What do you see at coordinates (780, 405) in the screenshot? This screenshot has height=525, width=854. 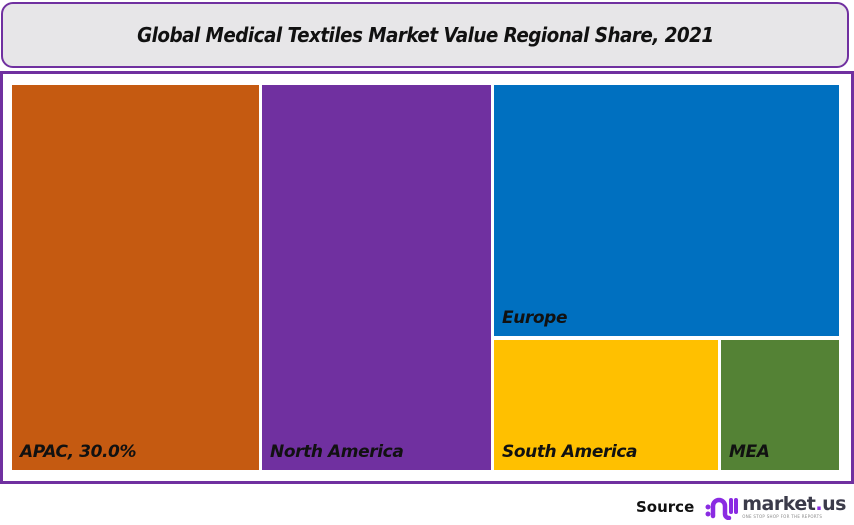 I see `treemap-tile-mea: MEA` at bounding box center [780, 405].